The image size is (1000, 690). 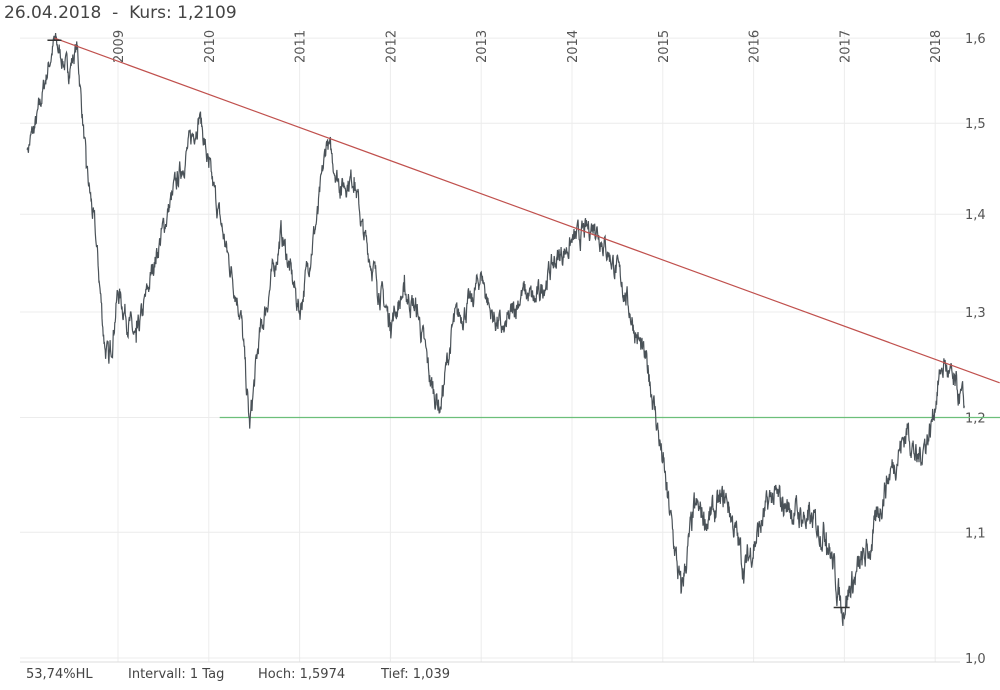 What do you see at coordinates (975, 313) in the screenshot?
I see `y-tick-label: 1,3` at bounding box center [975, 313].